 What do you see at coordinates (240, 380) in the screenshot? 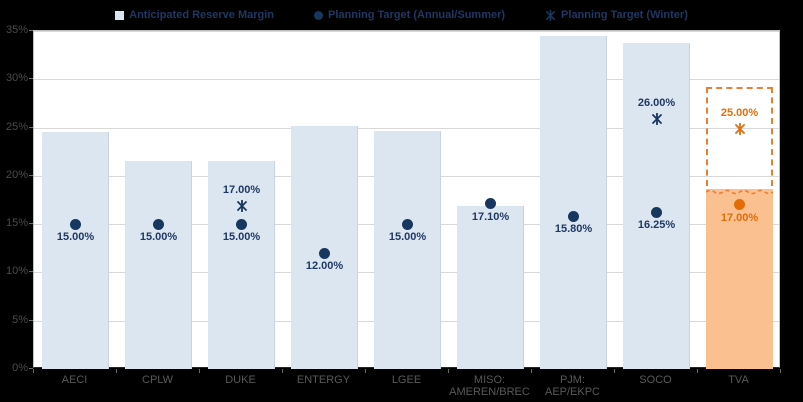
I see `x-category-label: DUKE` at bounding box center [240, 380].